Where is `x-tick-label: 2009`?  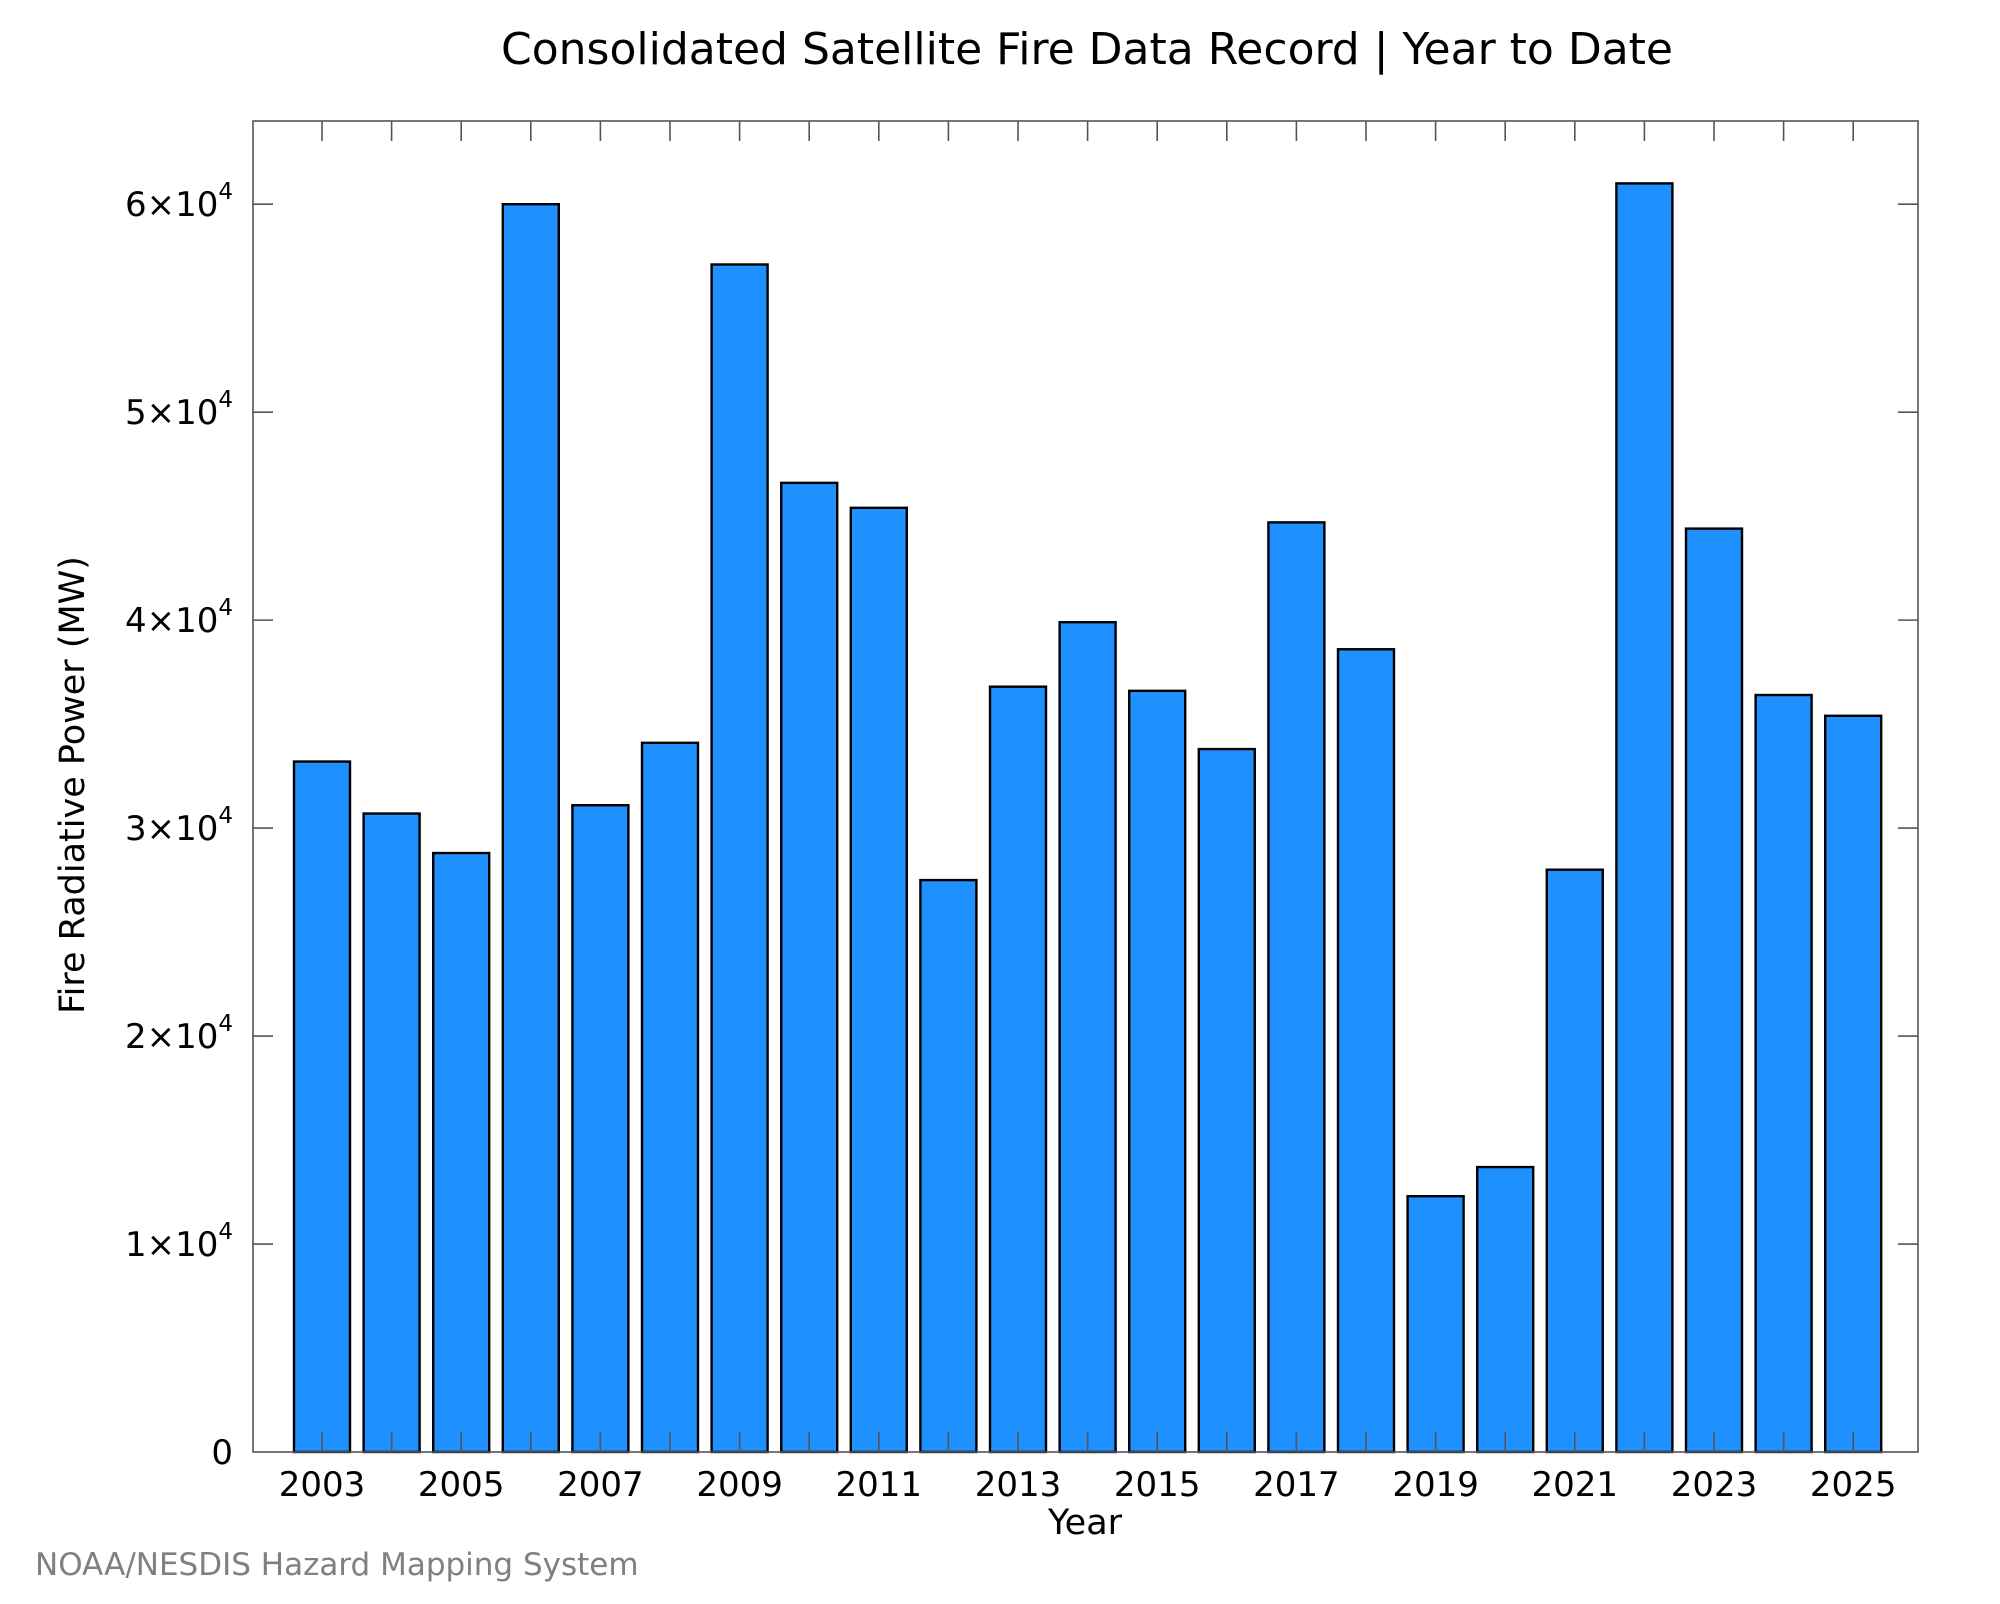
x-tick-label: 2009 is located at coordinates (739, 1485).